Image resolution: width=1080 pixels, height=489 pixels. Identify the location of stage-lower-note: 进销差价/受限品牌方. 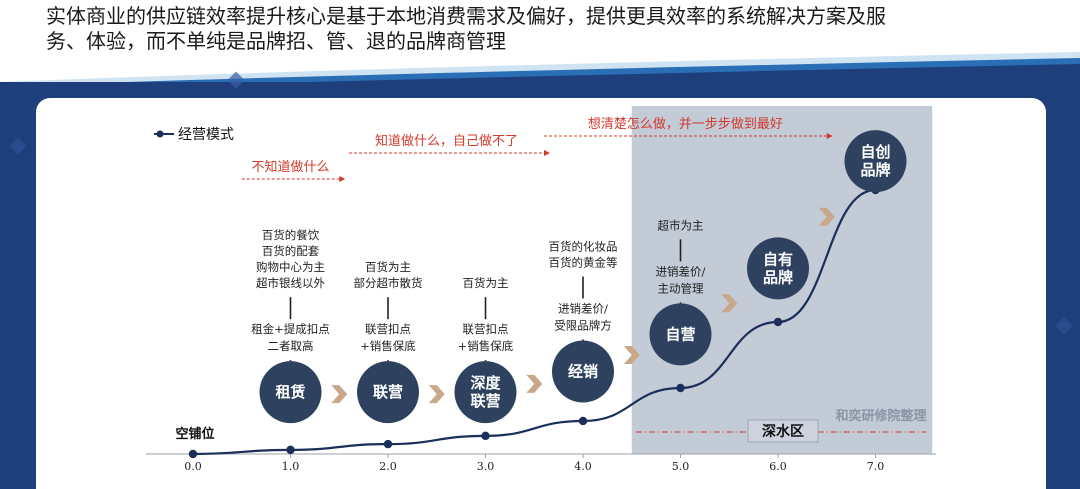
(583, 317).